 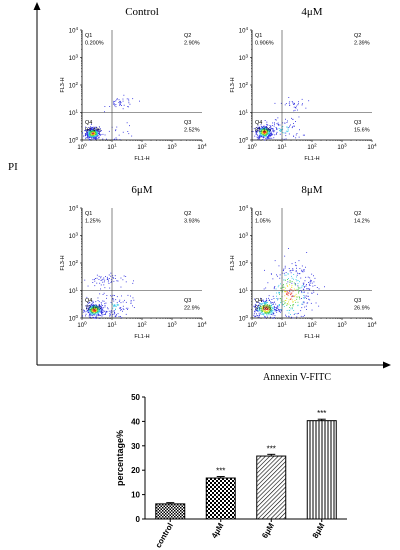 I want to click on y-tick-label: 10⁰, so click(x=74, y=318).